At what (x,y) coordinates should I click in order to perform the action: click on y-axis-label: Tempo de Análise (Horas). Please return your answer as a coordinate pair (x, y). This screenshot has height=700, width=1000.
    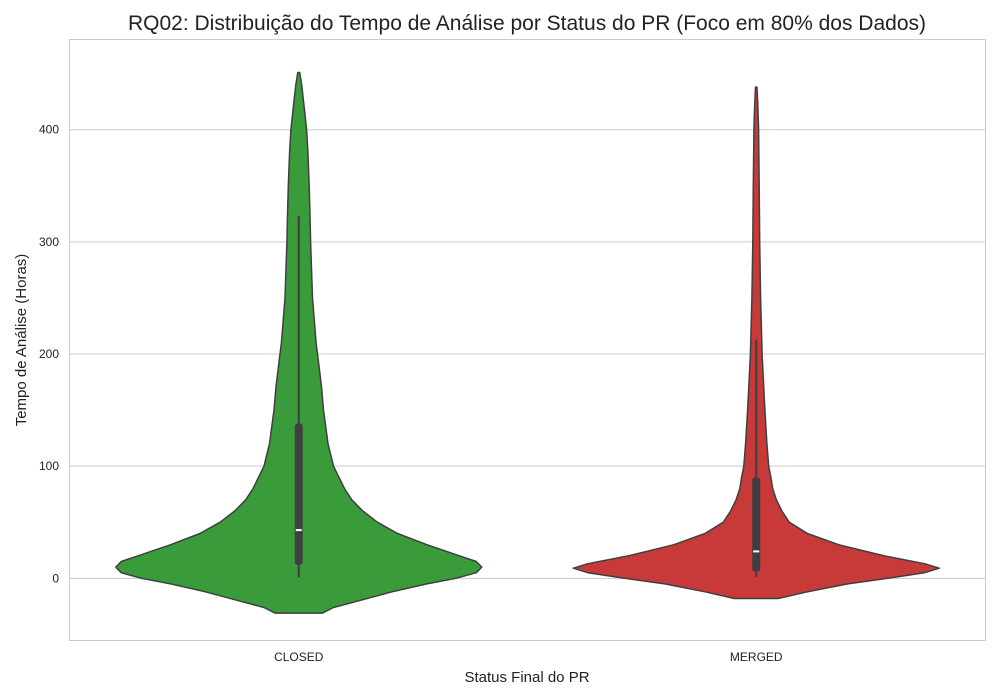
    Looking at the image, I should click on (21, 340).